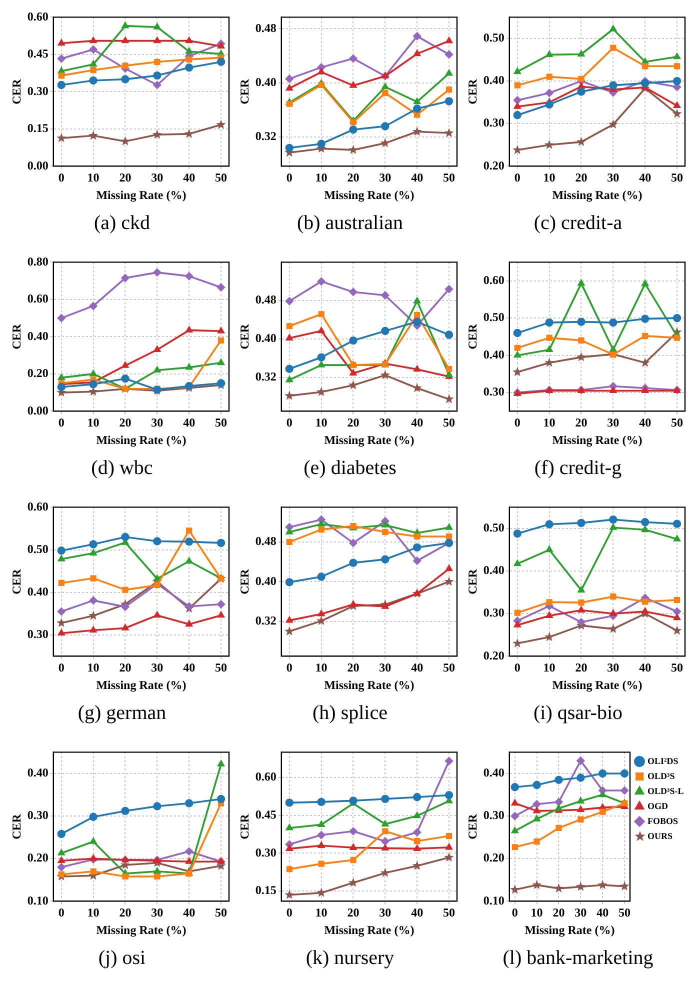  What do you see at coordinates (122, 468) in the screenshot?
I see `text: (d) wbc` at bounding box center [122, 468].